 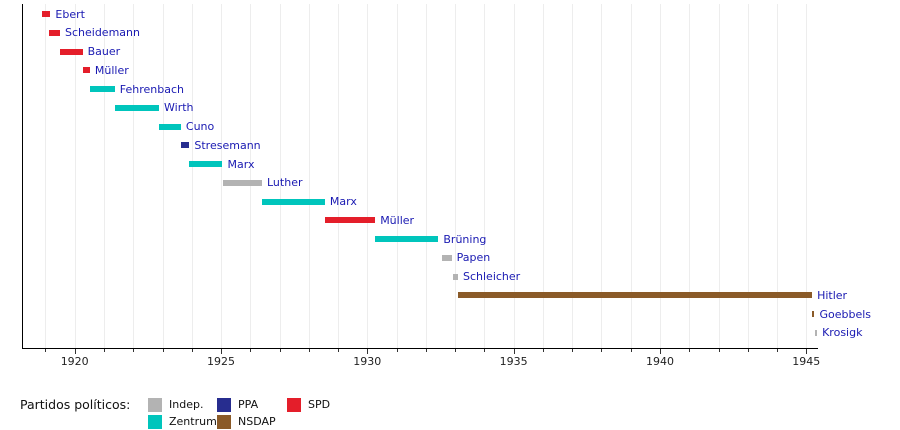 I want to click on timeline-bar-krosigk, so click(x=816, y=332).